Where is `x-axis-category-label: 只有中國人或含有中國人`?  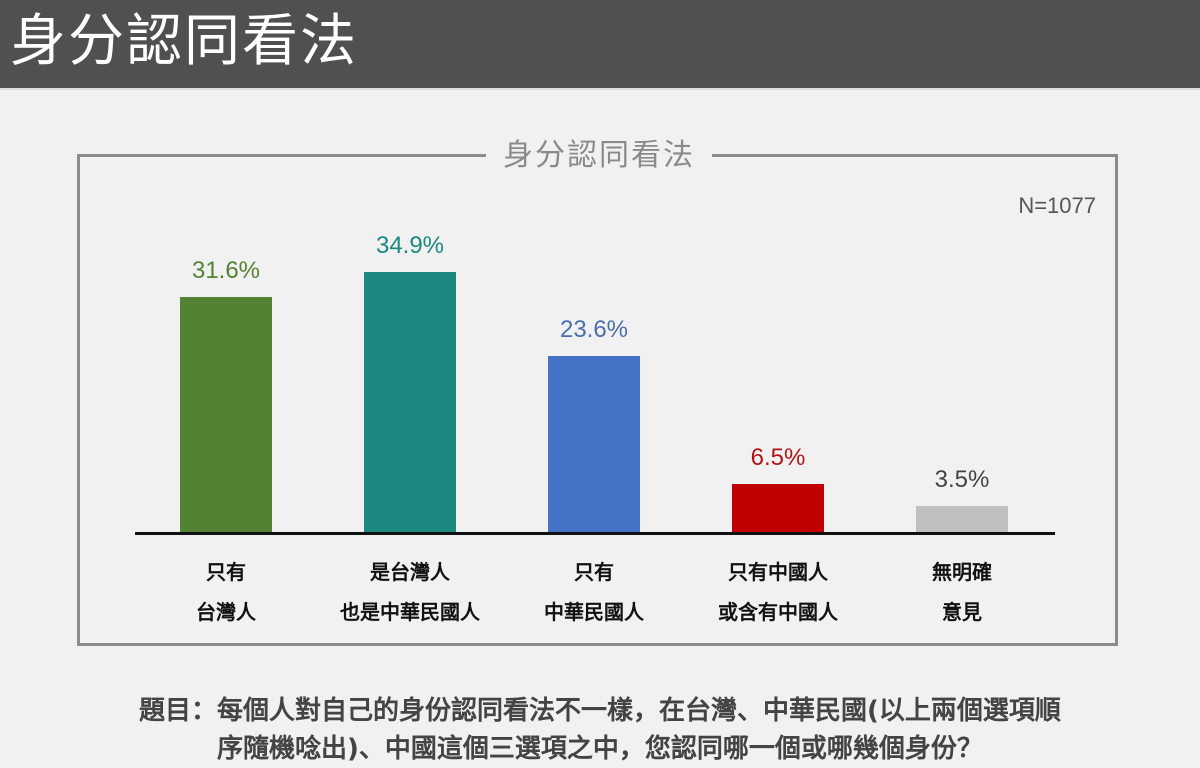 x-axis-category-label: 只有中國人或含有中國人 is located at coordinates (778, 592).